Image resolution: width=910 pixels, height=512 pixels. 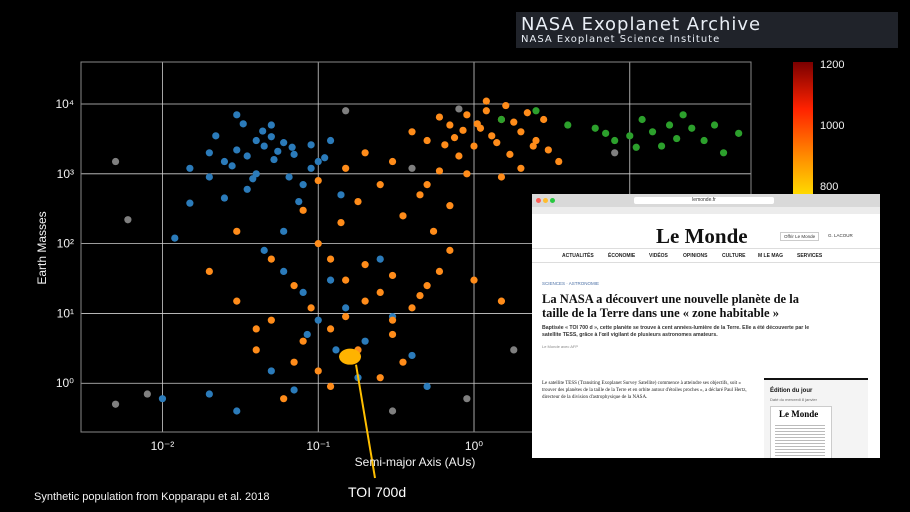 I want to click on colorbar-tick: 1200, so click(x=832, y=65).